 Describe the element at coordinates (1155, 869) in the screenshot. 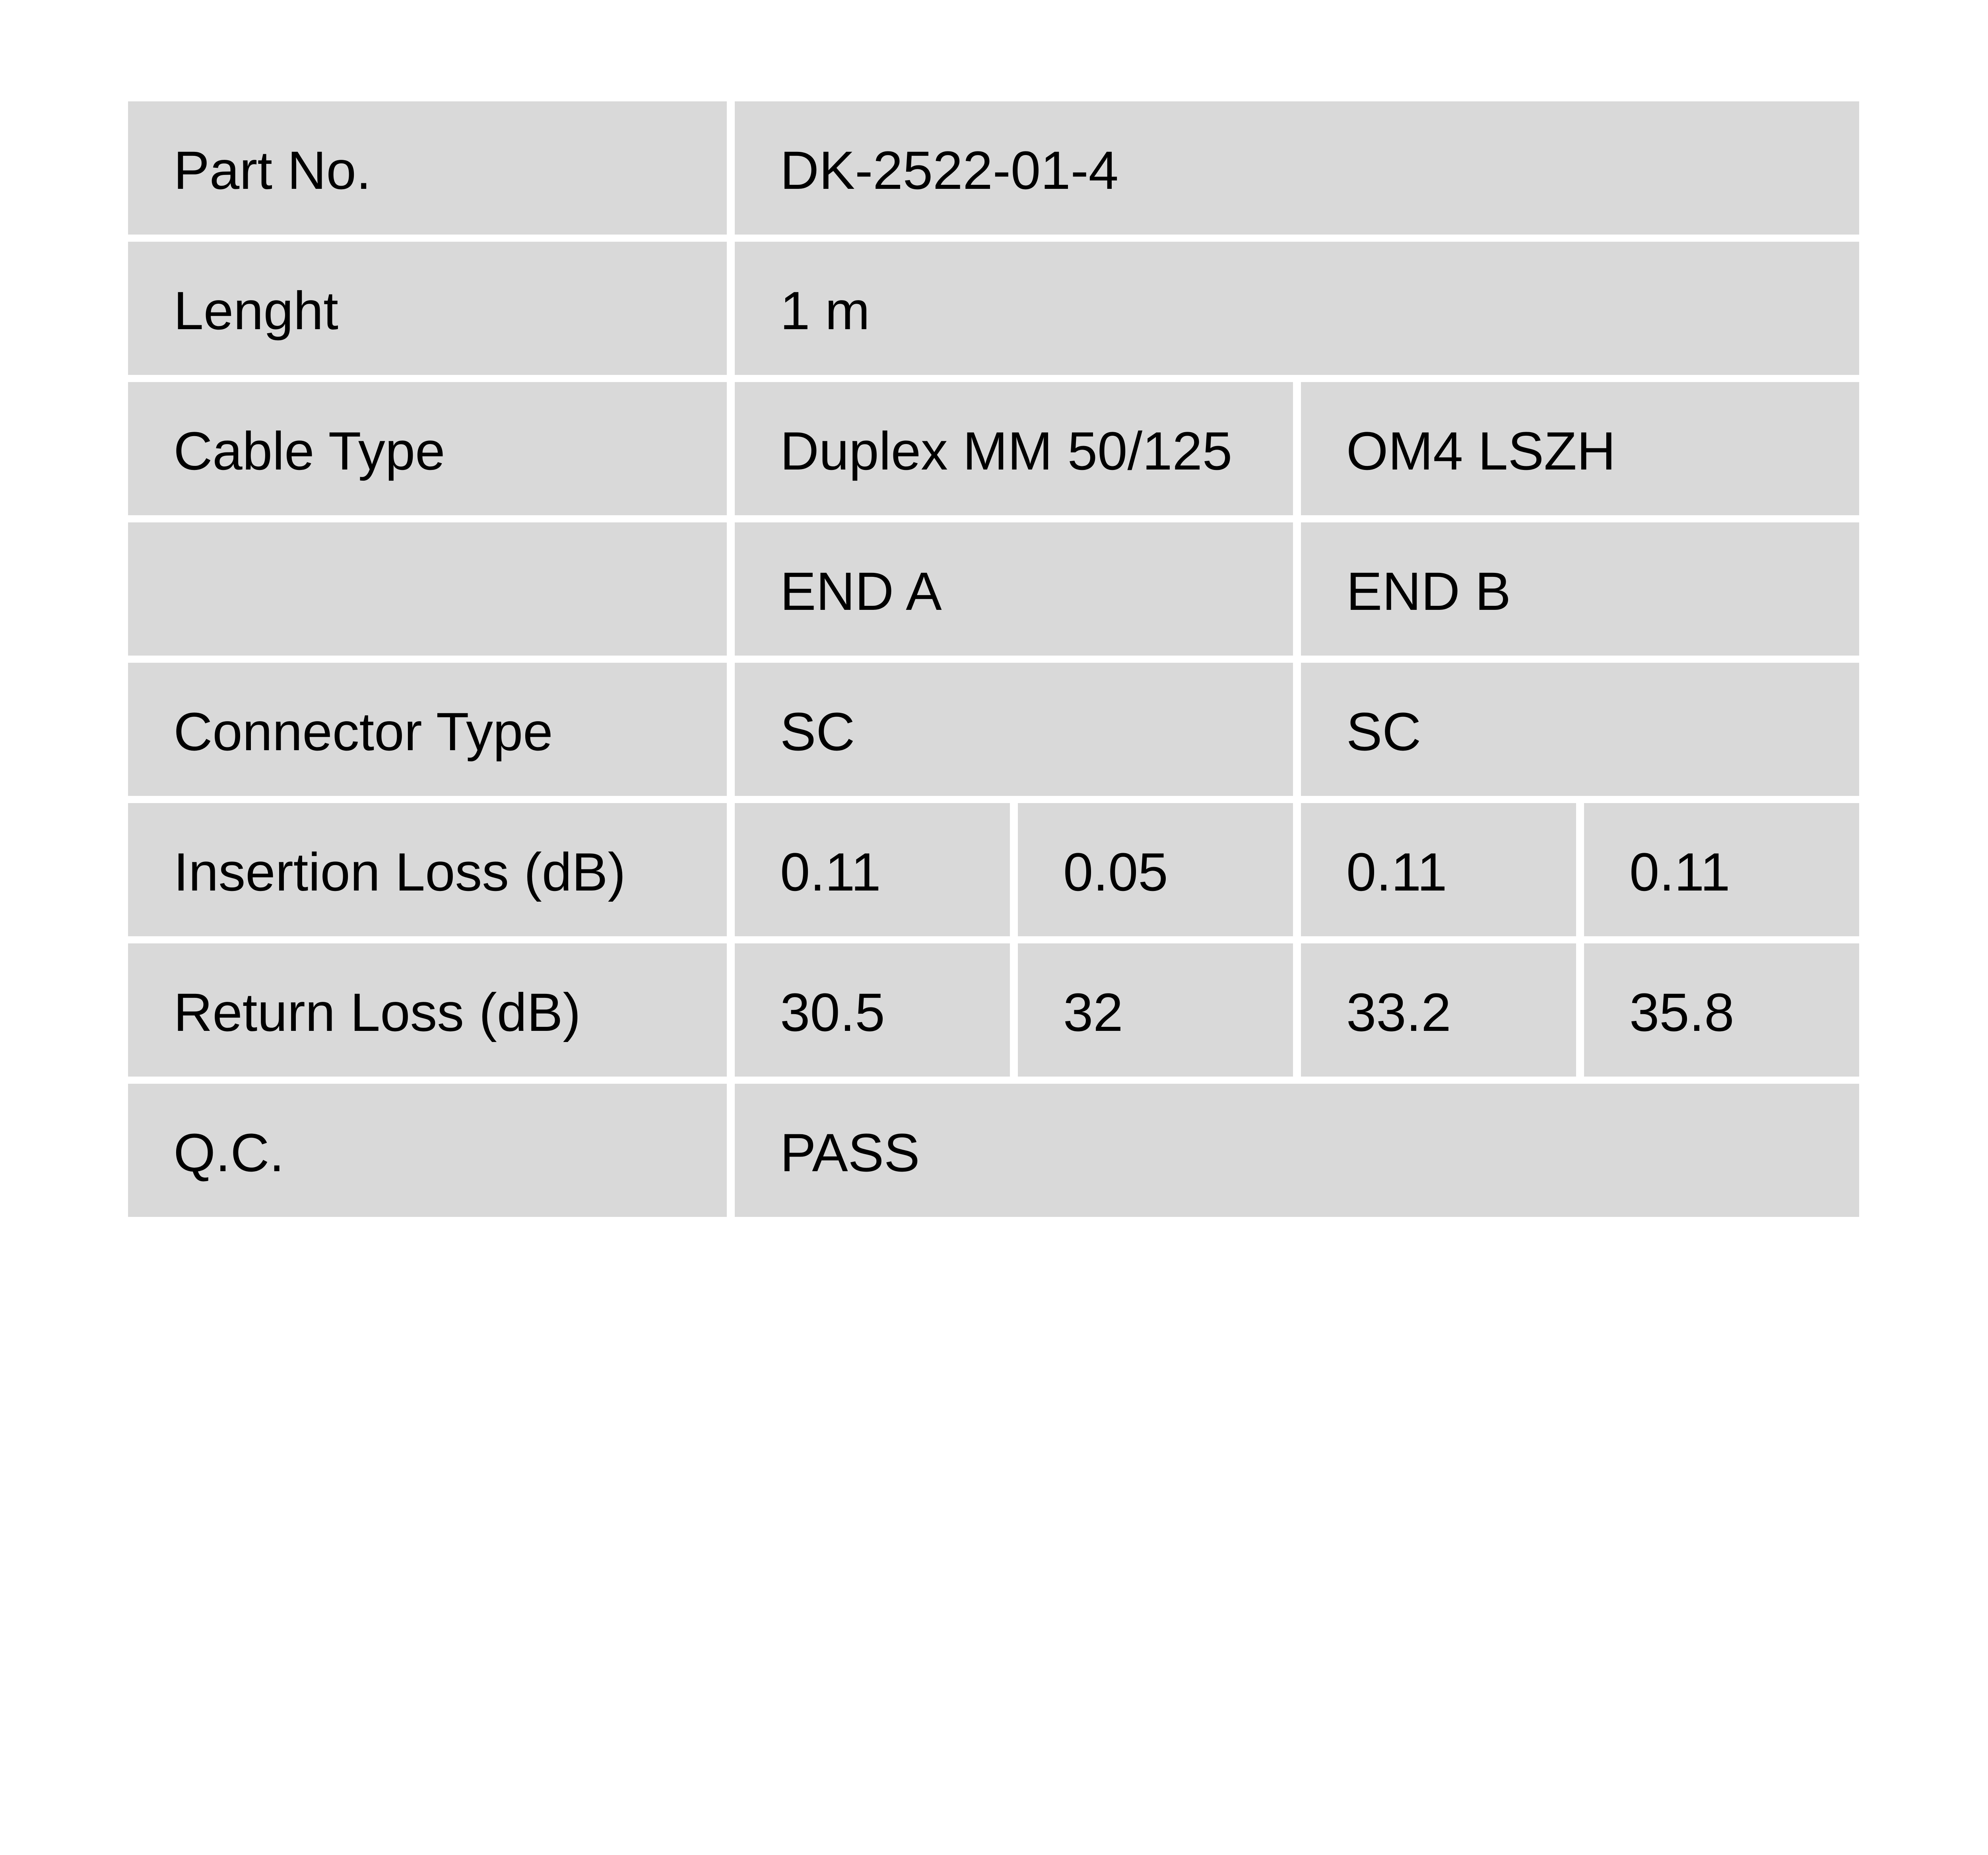

I see `insertion-loss-end-a-2: 0.05` at that location.